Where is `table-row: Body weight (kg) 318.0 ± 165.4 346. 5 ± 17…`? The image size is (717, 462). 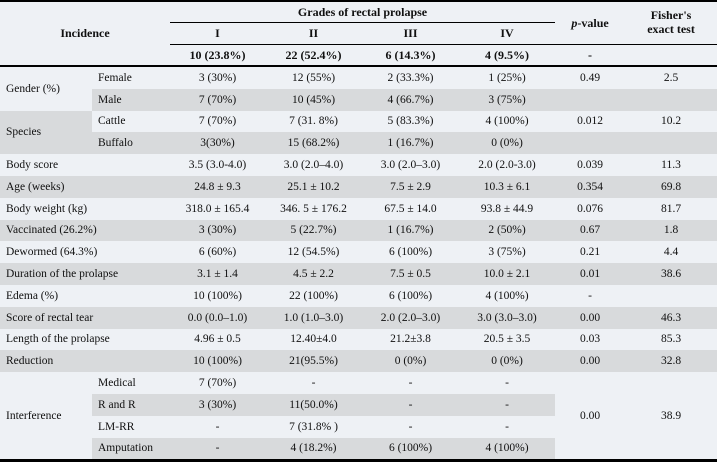 table-row: Body weight (kg) 318.0 ± 165.4 346. 5 ± 17… is located at coordinates (358, 208).